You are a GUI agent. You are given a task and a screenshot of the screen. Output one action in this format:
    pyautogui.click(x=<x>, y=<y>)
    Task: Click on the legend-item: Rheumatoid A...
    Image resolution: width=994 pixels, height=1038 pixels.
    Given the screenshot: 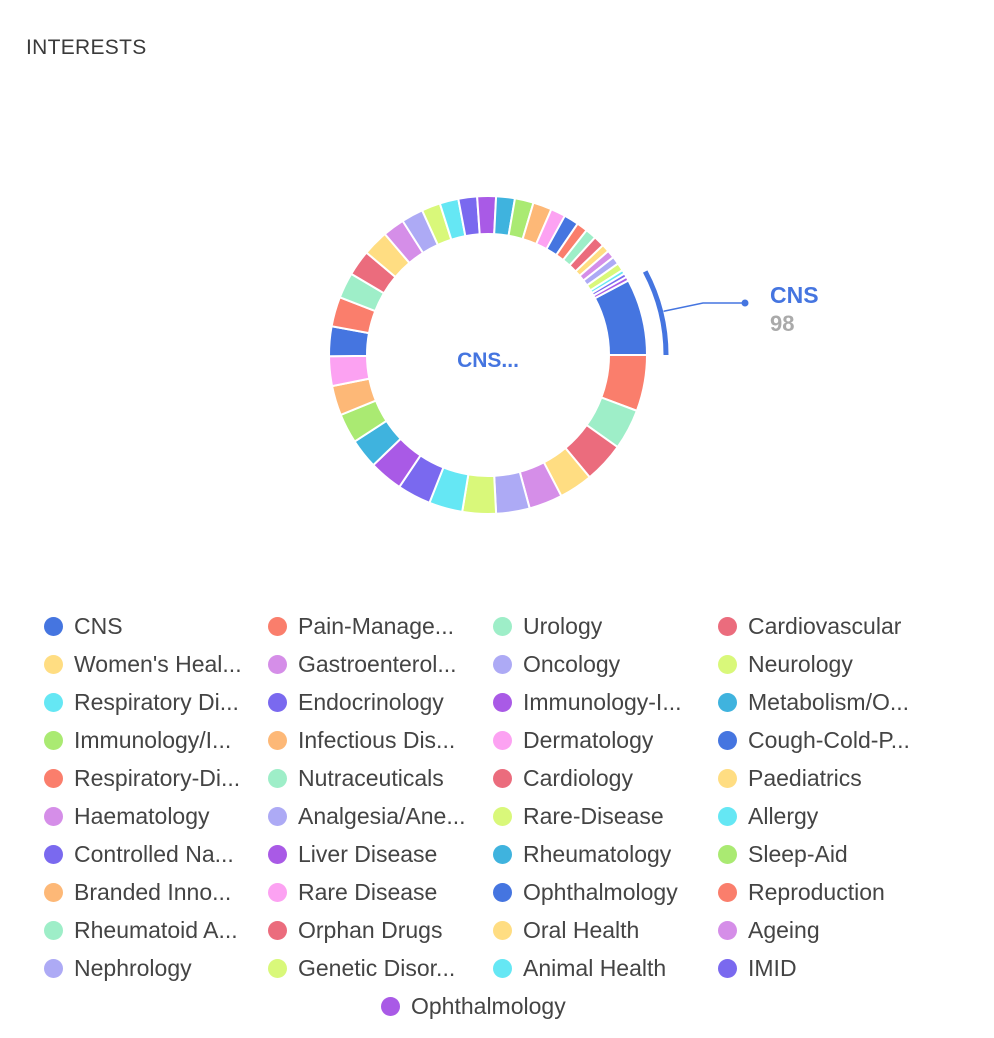 What is the action you would take?
    pyautogui.click(x=149, y=930)
    